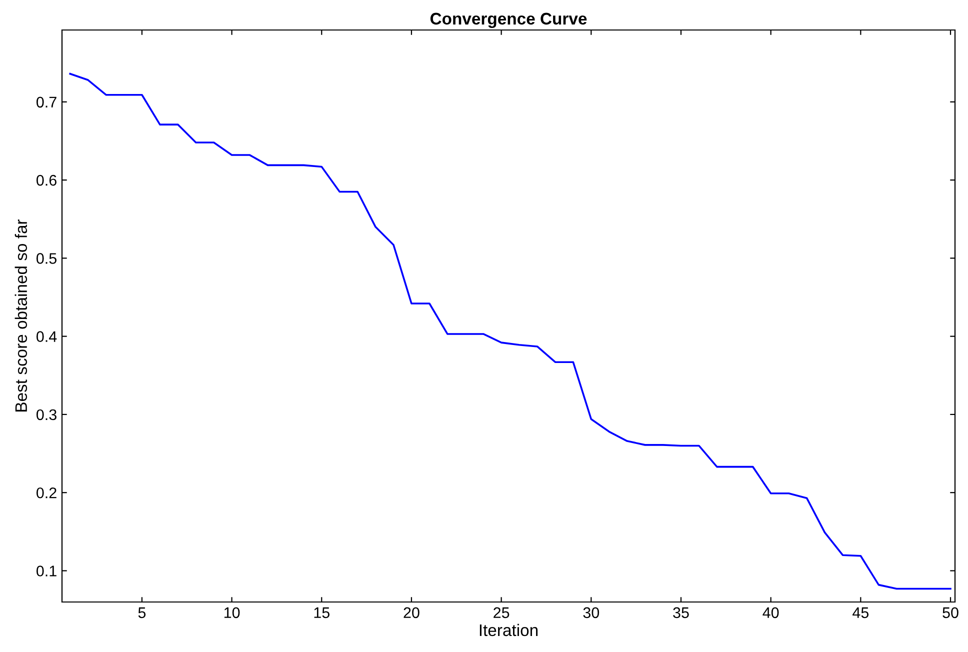  I want to click on x-tick-label: 25, so click(502, 612).